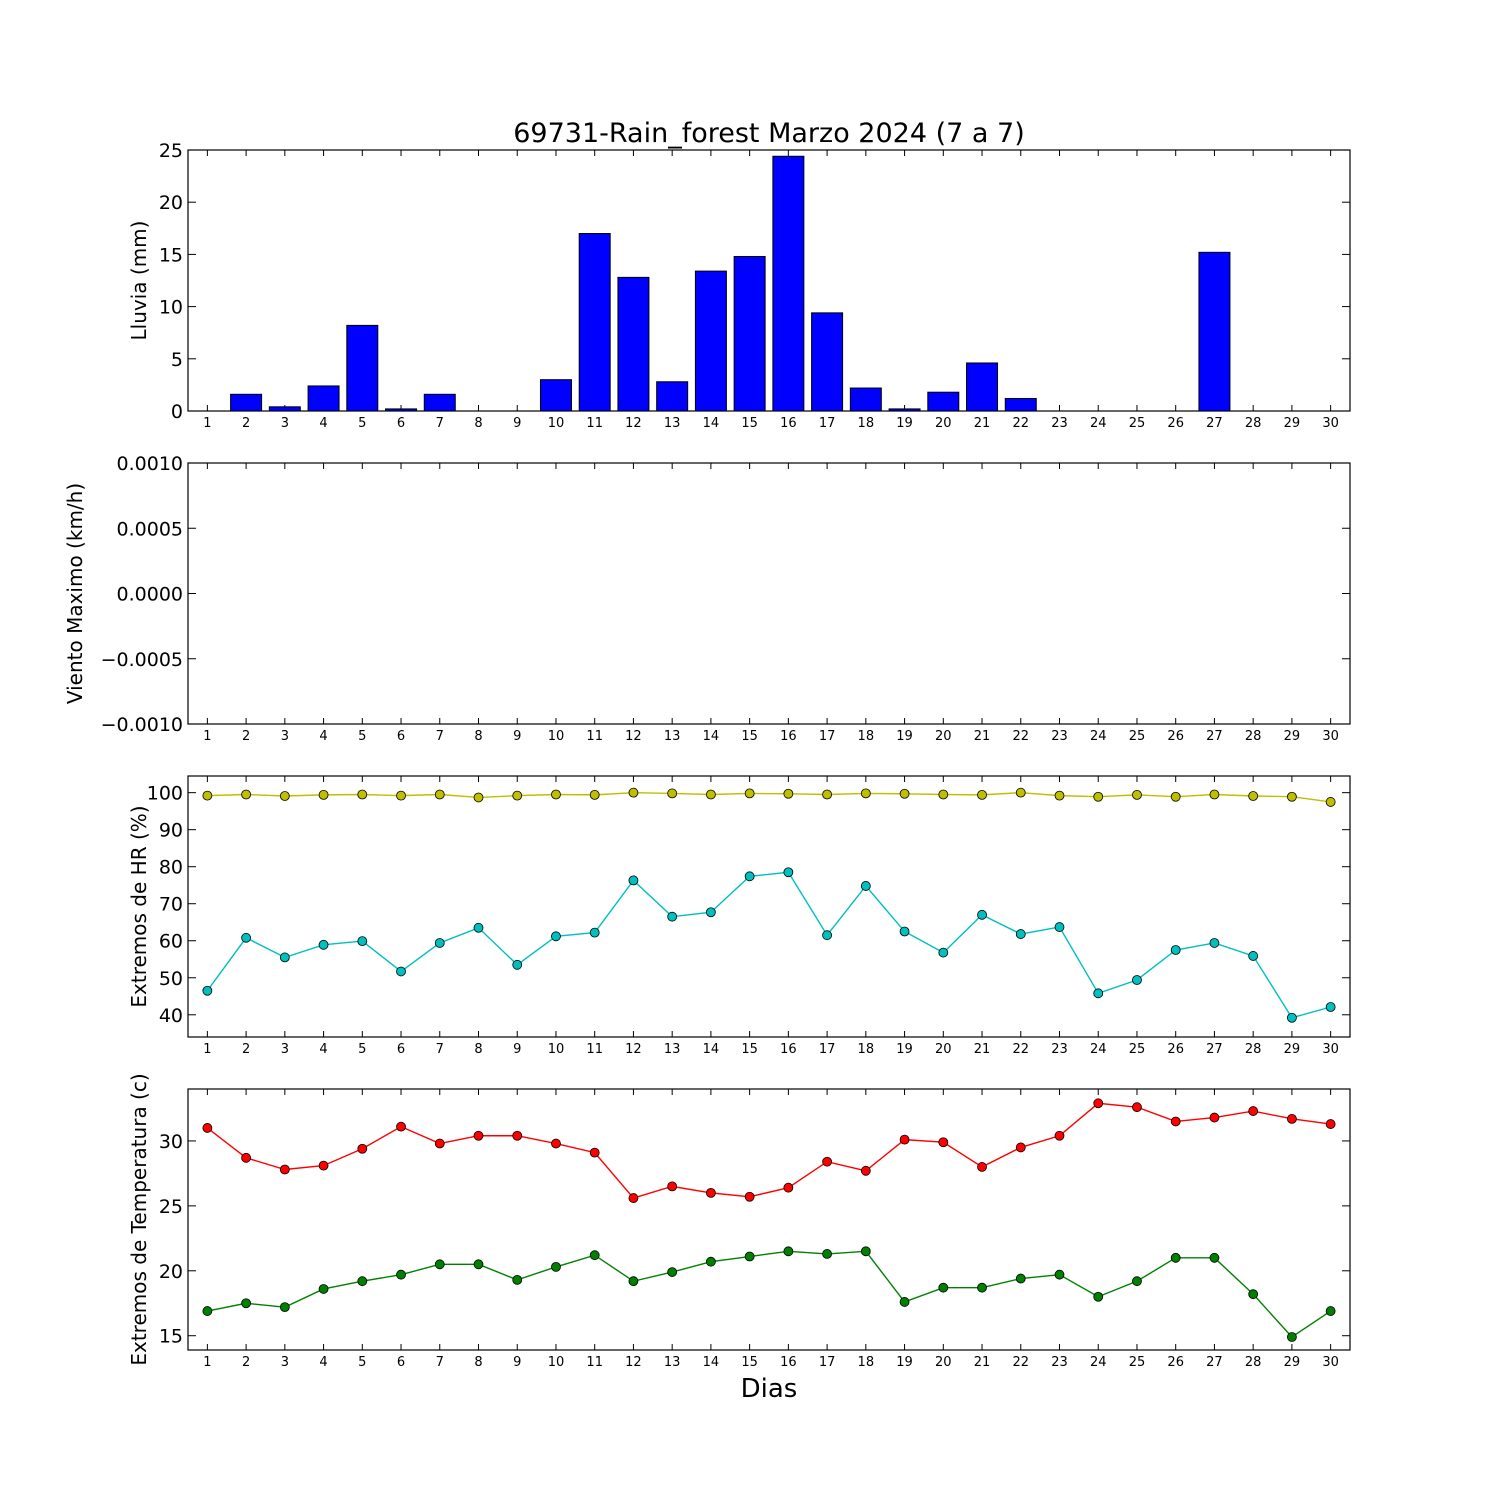  Describe the element at coordinates (171, 1016) in the screenshot. I see `y-tick-label: 40` at that location.